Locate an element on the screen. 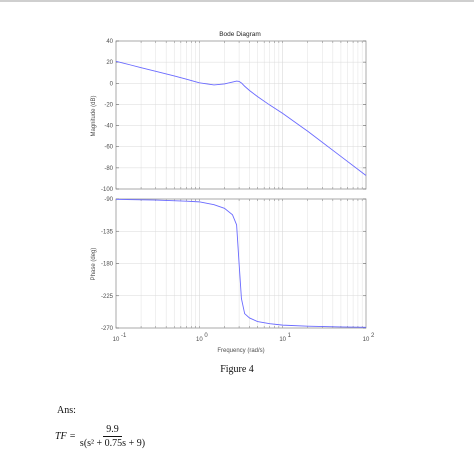 The image size is (474, 467). x-tick-exponent: -1 is located at coordinates (124, 336).